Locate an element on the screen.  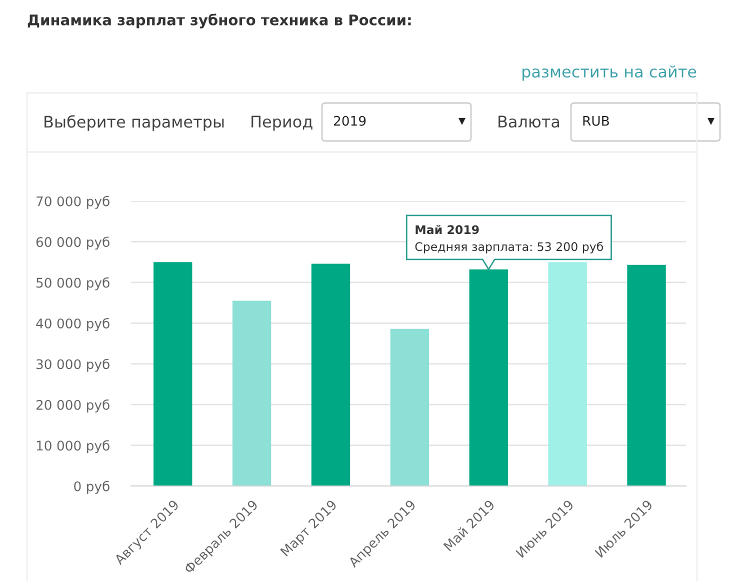
annotation: Май 2019 is located at coordinates (447, 229).